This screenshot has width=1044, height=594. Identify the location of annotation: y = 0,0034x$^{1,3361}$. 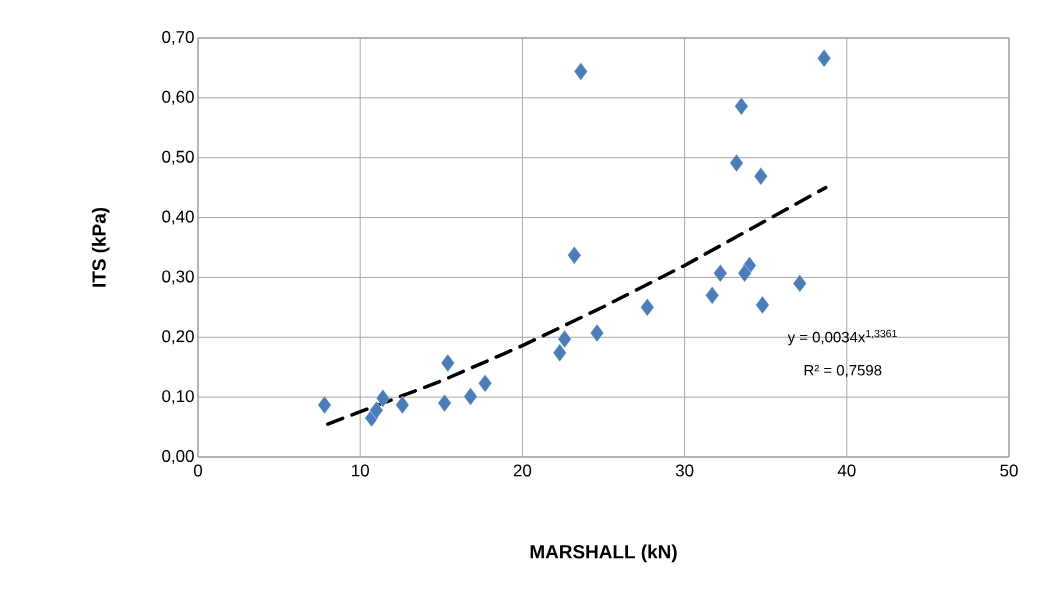
(842, 337).